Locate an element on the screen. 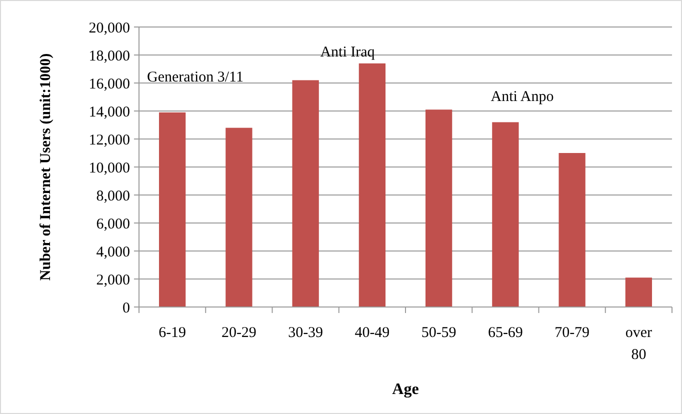  y-tick-label: 6,000 is located at coordinates (113, 224).